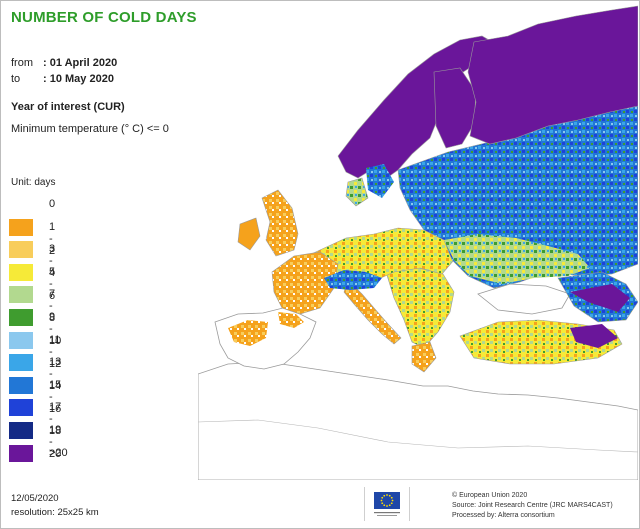 The height and width of the screenshot is (529, 640). What do you see at coordinates (380, 181) in the screenshot?
I see `southern-sweden-region` at bounding box center [380, 181].